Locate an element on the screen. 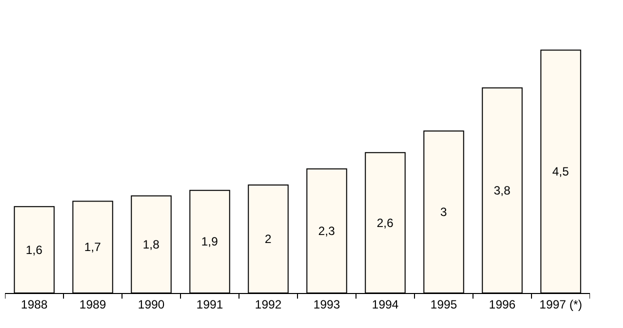 Image resolution: width=623 pixels, height=328 pixels. x-tick-label: 1990 is located at coordinates (151, 304).